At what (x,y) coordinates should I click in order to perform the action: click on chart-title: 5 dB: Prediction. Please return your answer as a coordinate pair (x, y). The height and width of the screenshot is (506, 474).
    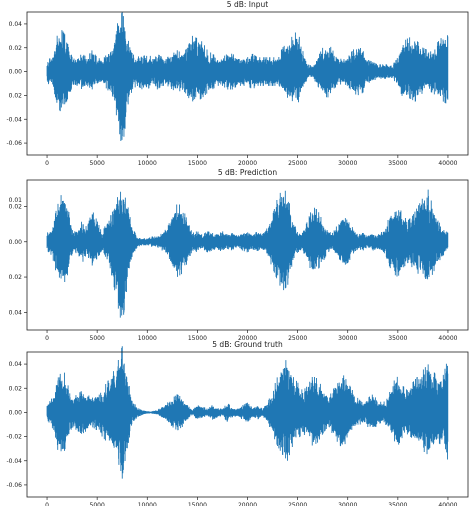
    Looking at the image, I should click on (247, 172).